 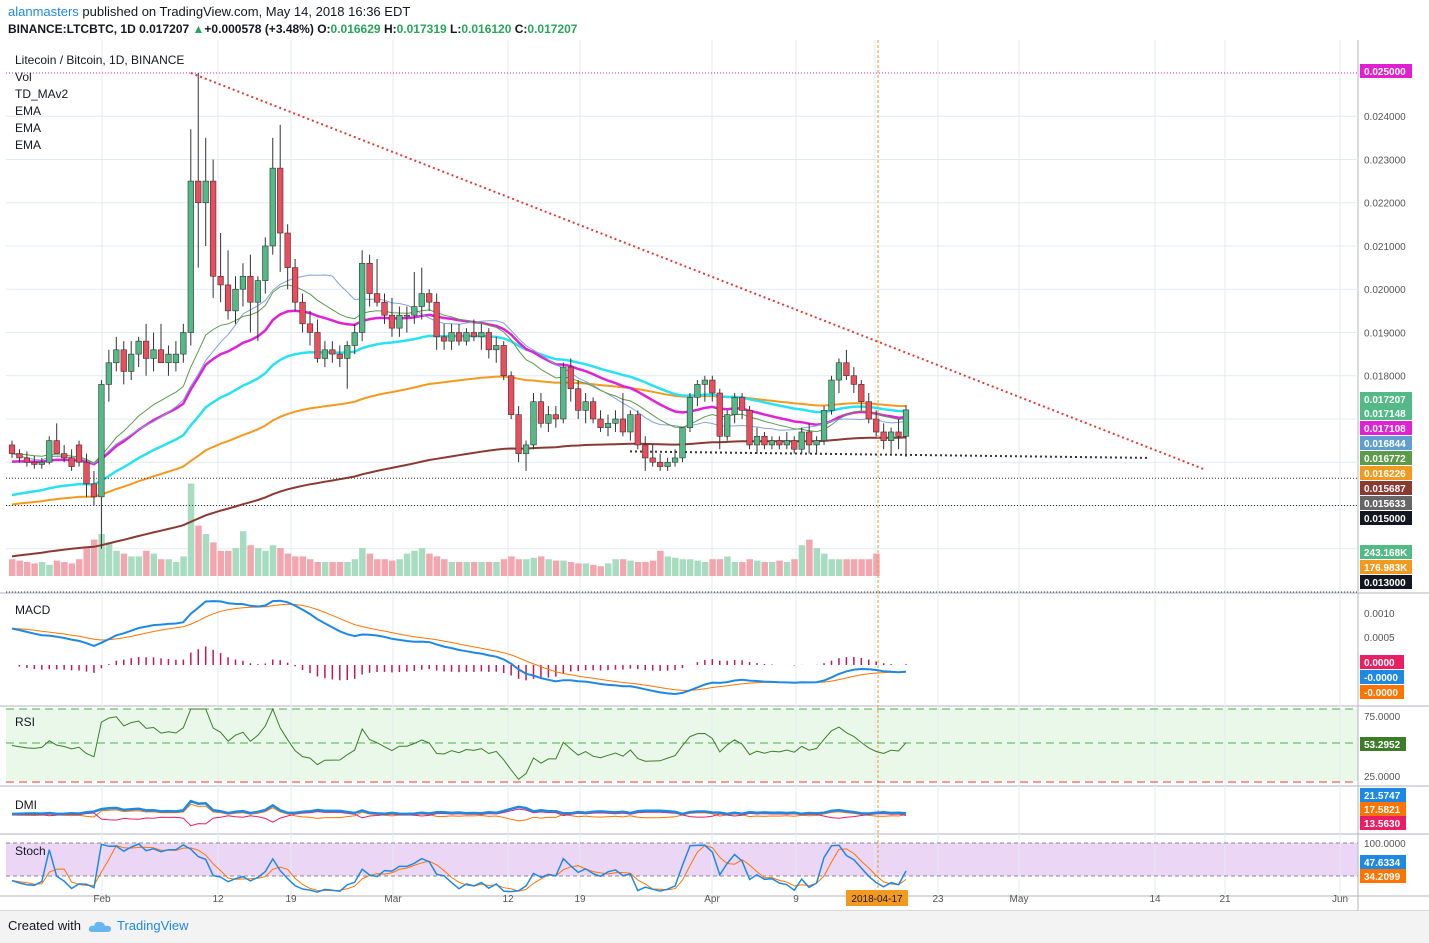 What do you see at coordinates (486, 29) in the screenshot?
I see `low-value: 0.016120` at bounding box center [486, 29].